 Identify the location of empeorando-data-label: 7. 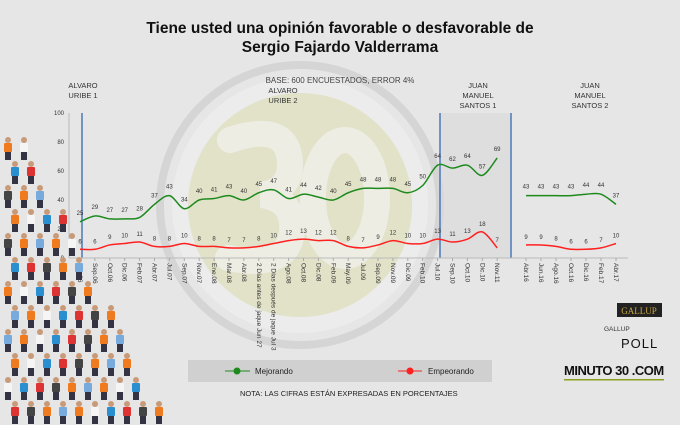
(363, 241).